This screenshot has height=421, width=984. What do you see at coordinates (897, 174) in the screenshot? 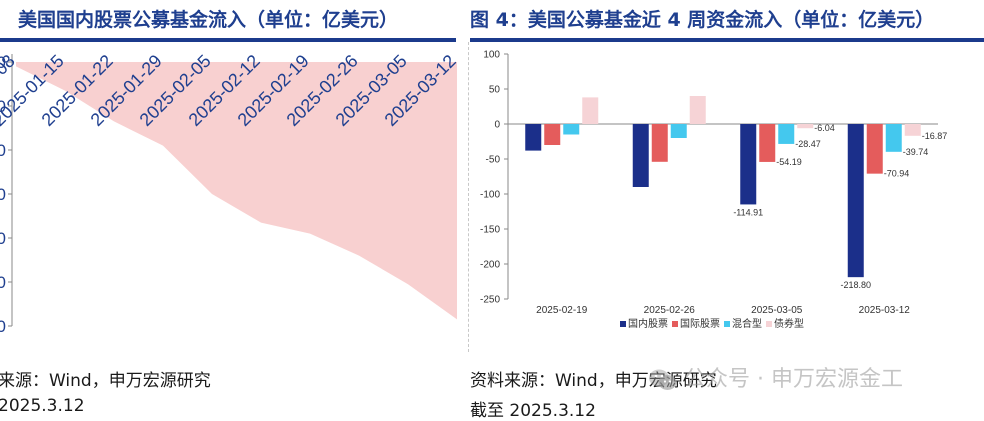
I see `data-label: -70.94` at bounding box center [897, 174].